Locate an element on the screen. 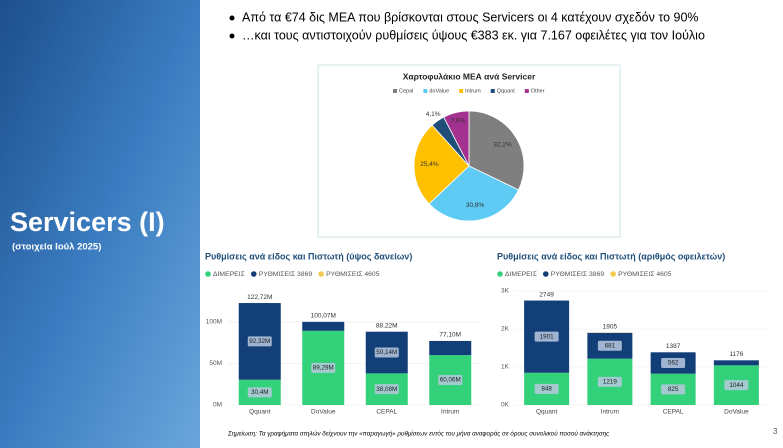  pie-label: 25,4% is located at coordinates (429, 164).